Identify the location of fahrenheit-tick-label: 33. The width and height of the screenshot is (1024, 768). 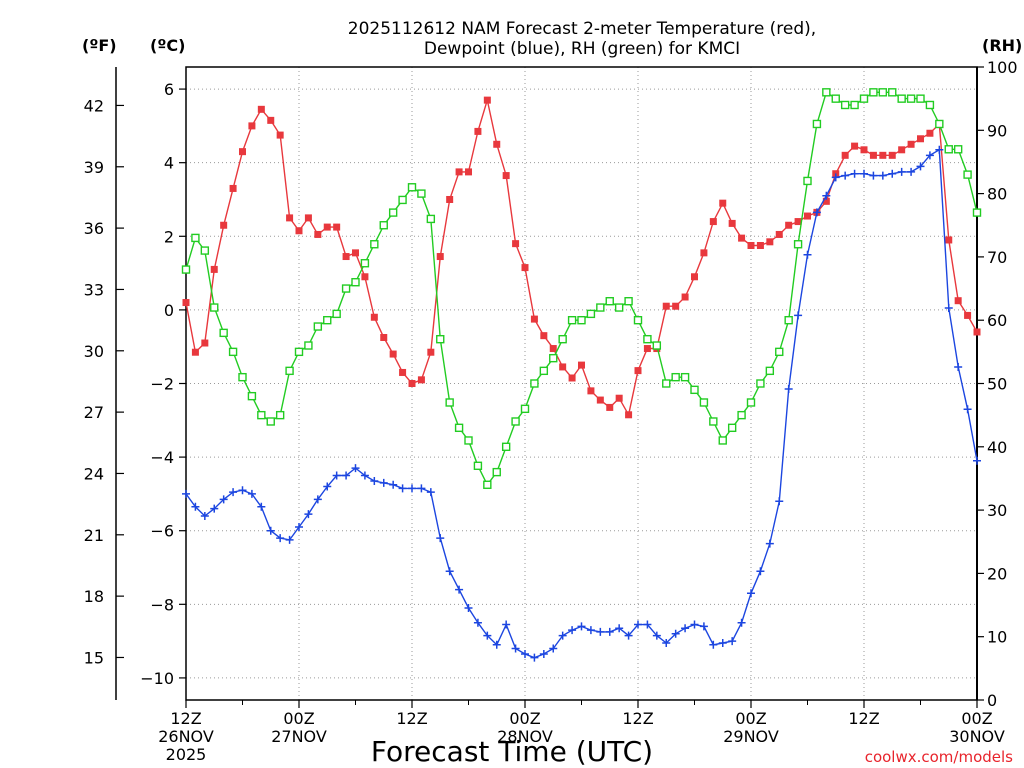
(94, 289).